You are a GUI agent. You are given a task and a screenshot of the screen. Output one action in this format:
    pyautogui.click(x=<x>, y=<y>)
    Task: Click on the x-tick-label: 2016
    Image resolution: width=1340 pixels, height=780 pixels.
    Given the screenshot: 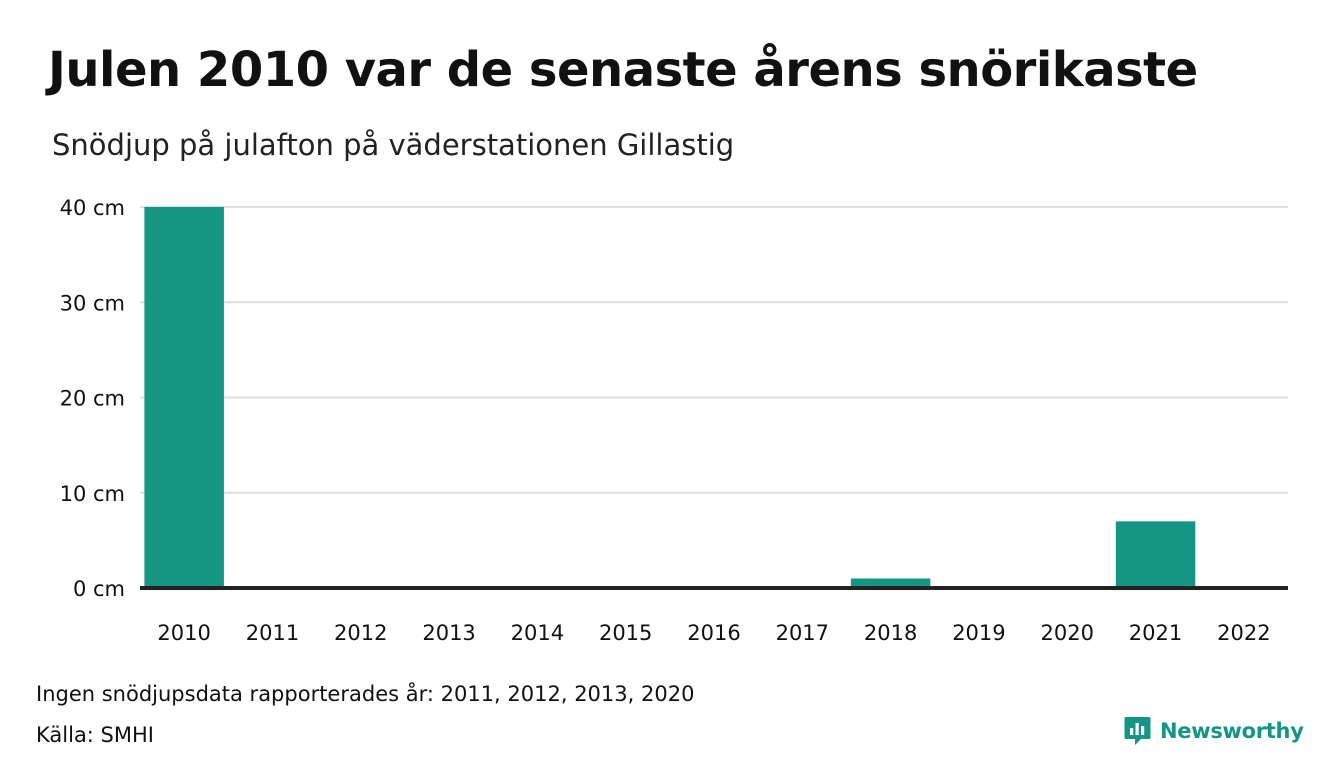 What is the action you would take?
    pyautogui.click(x=713, y=633)
    